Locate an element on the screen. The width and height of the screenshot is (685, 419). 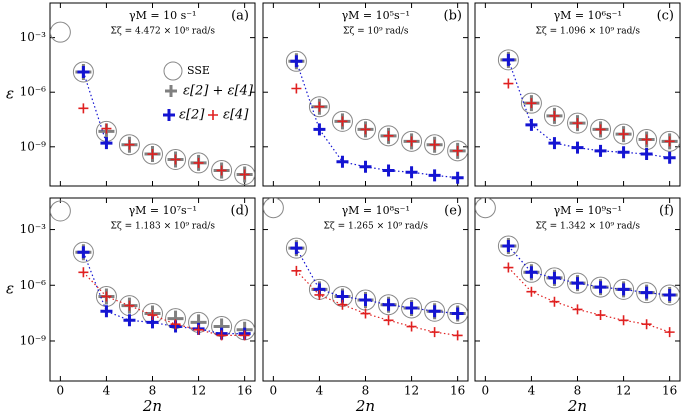
legend-label: ε[2] is located at coordinates (192, 115).